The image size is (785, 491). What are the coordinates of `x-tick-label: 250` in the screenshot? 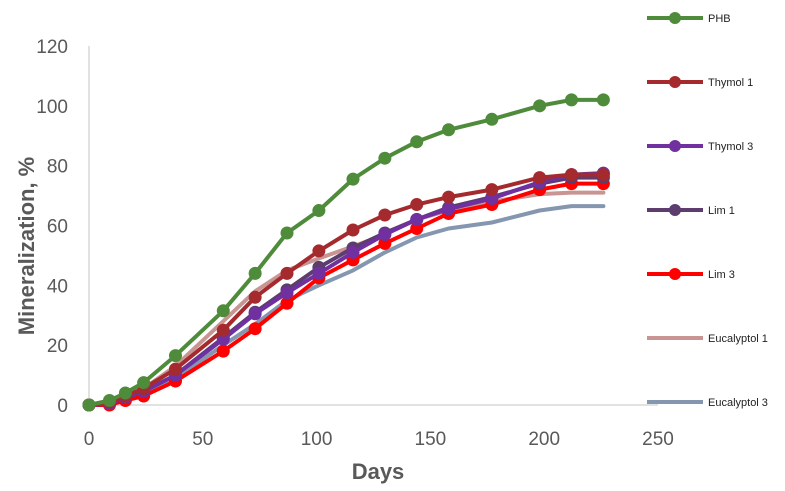 It's located at (658, 439).